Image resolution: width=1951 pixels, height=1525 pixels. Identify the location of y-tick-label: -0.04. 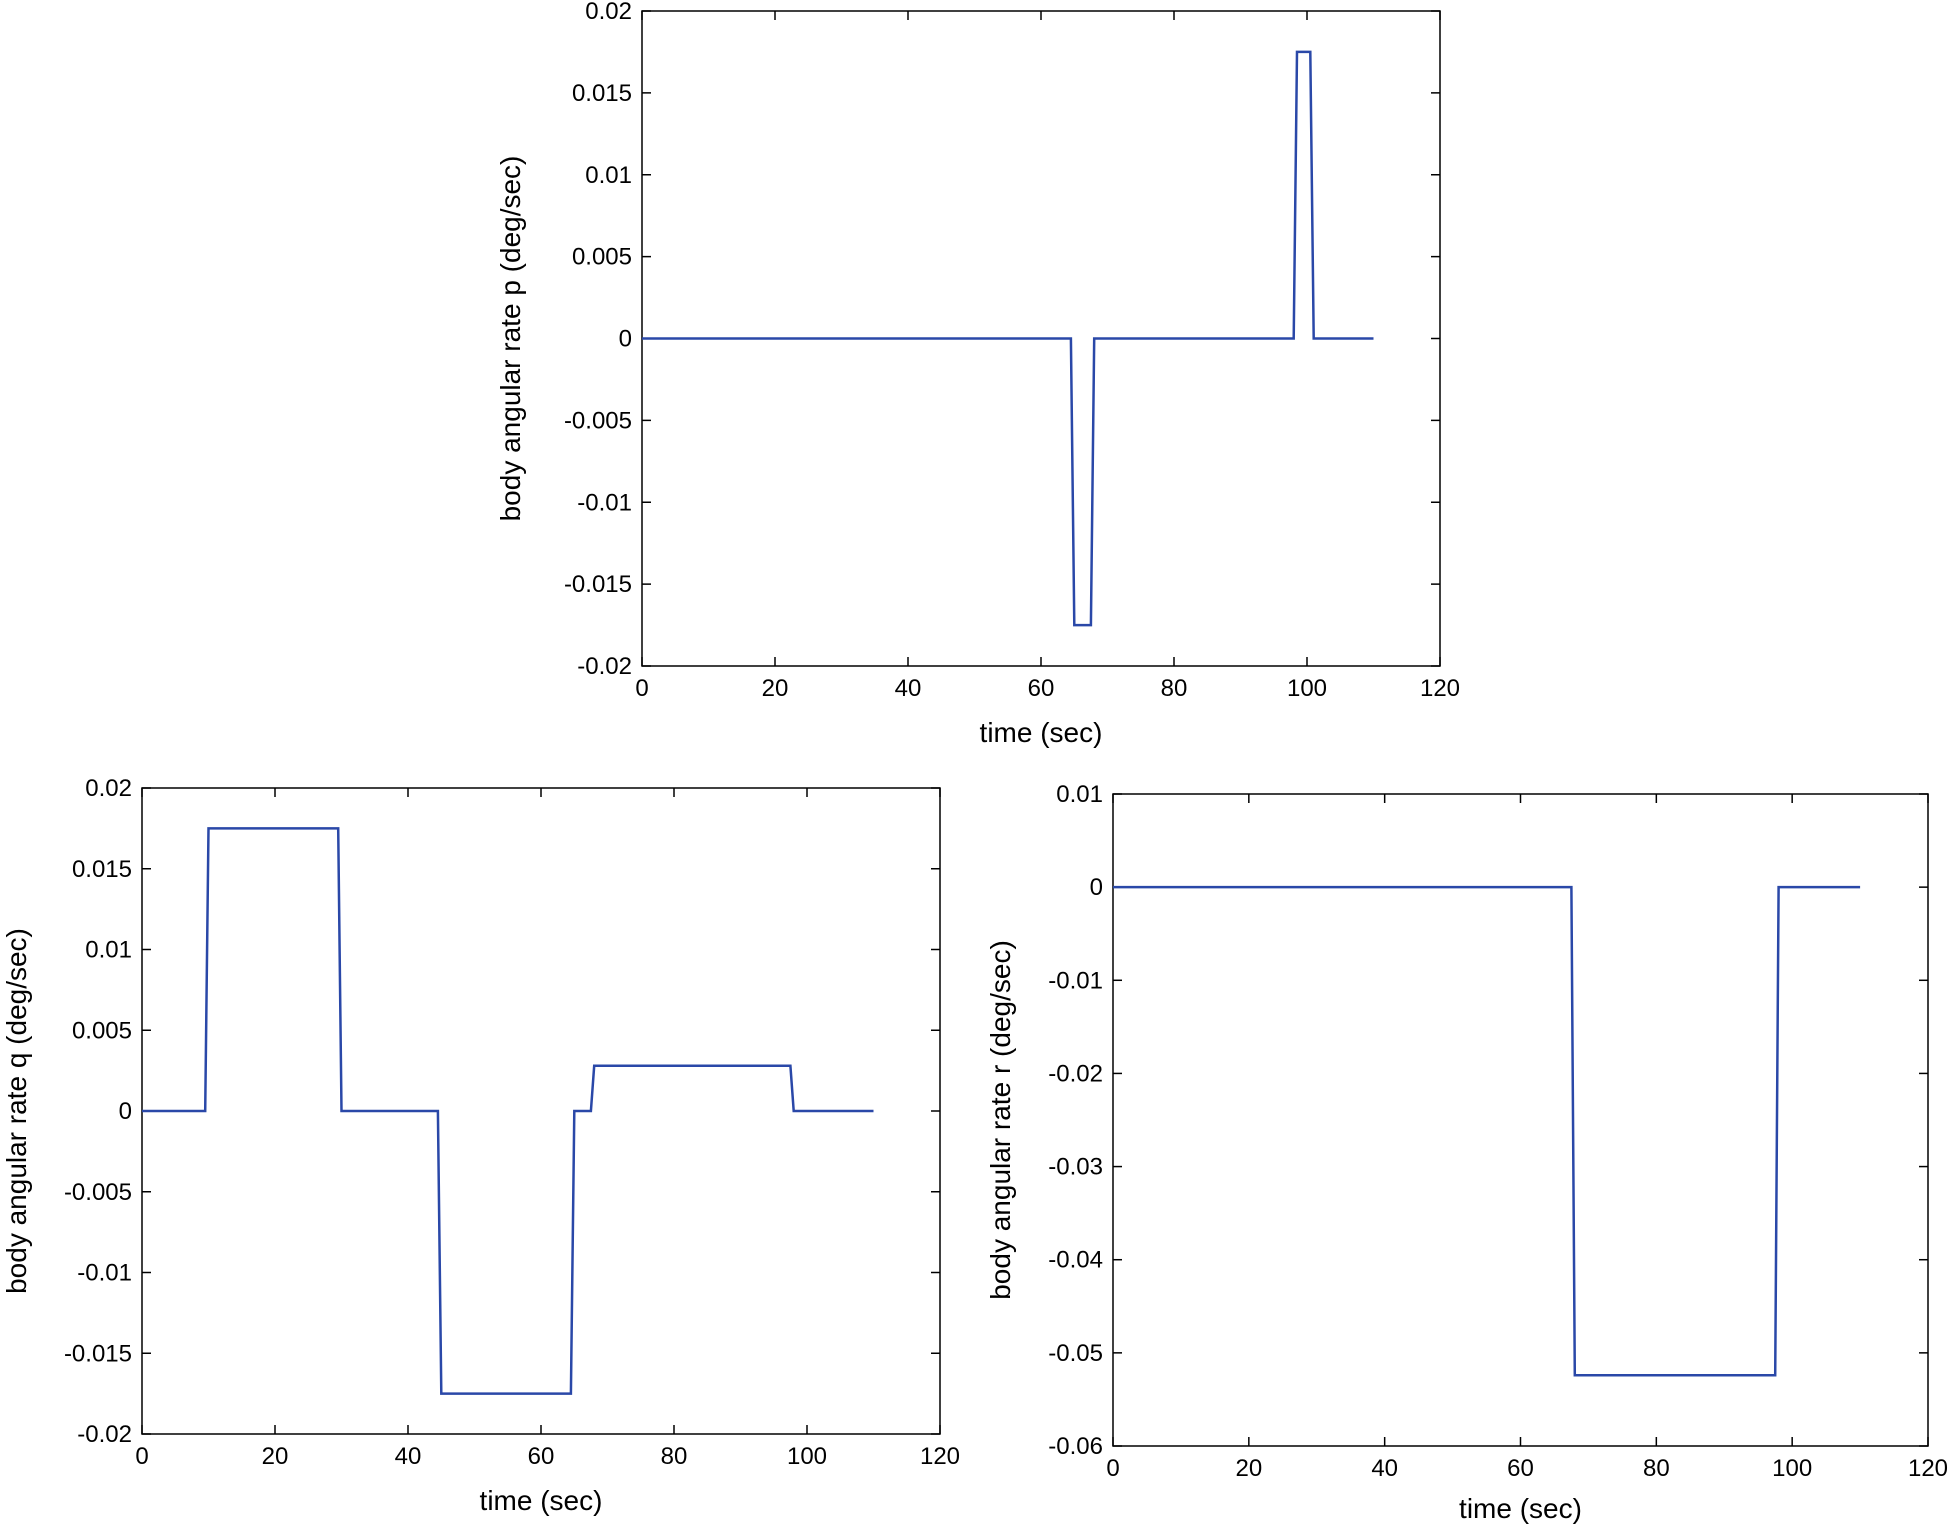
(1075, 1260).